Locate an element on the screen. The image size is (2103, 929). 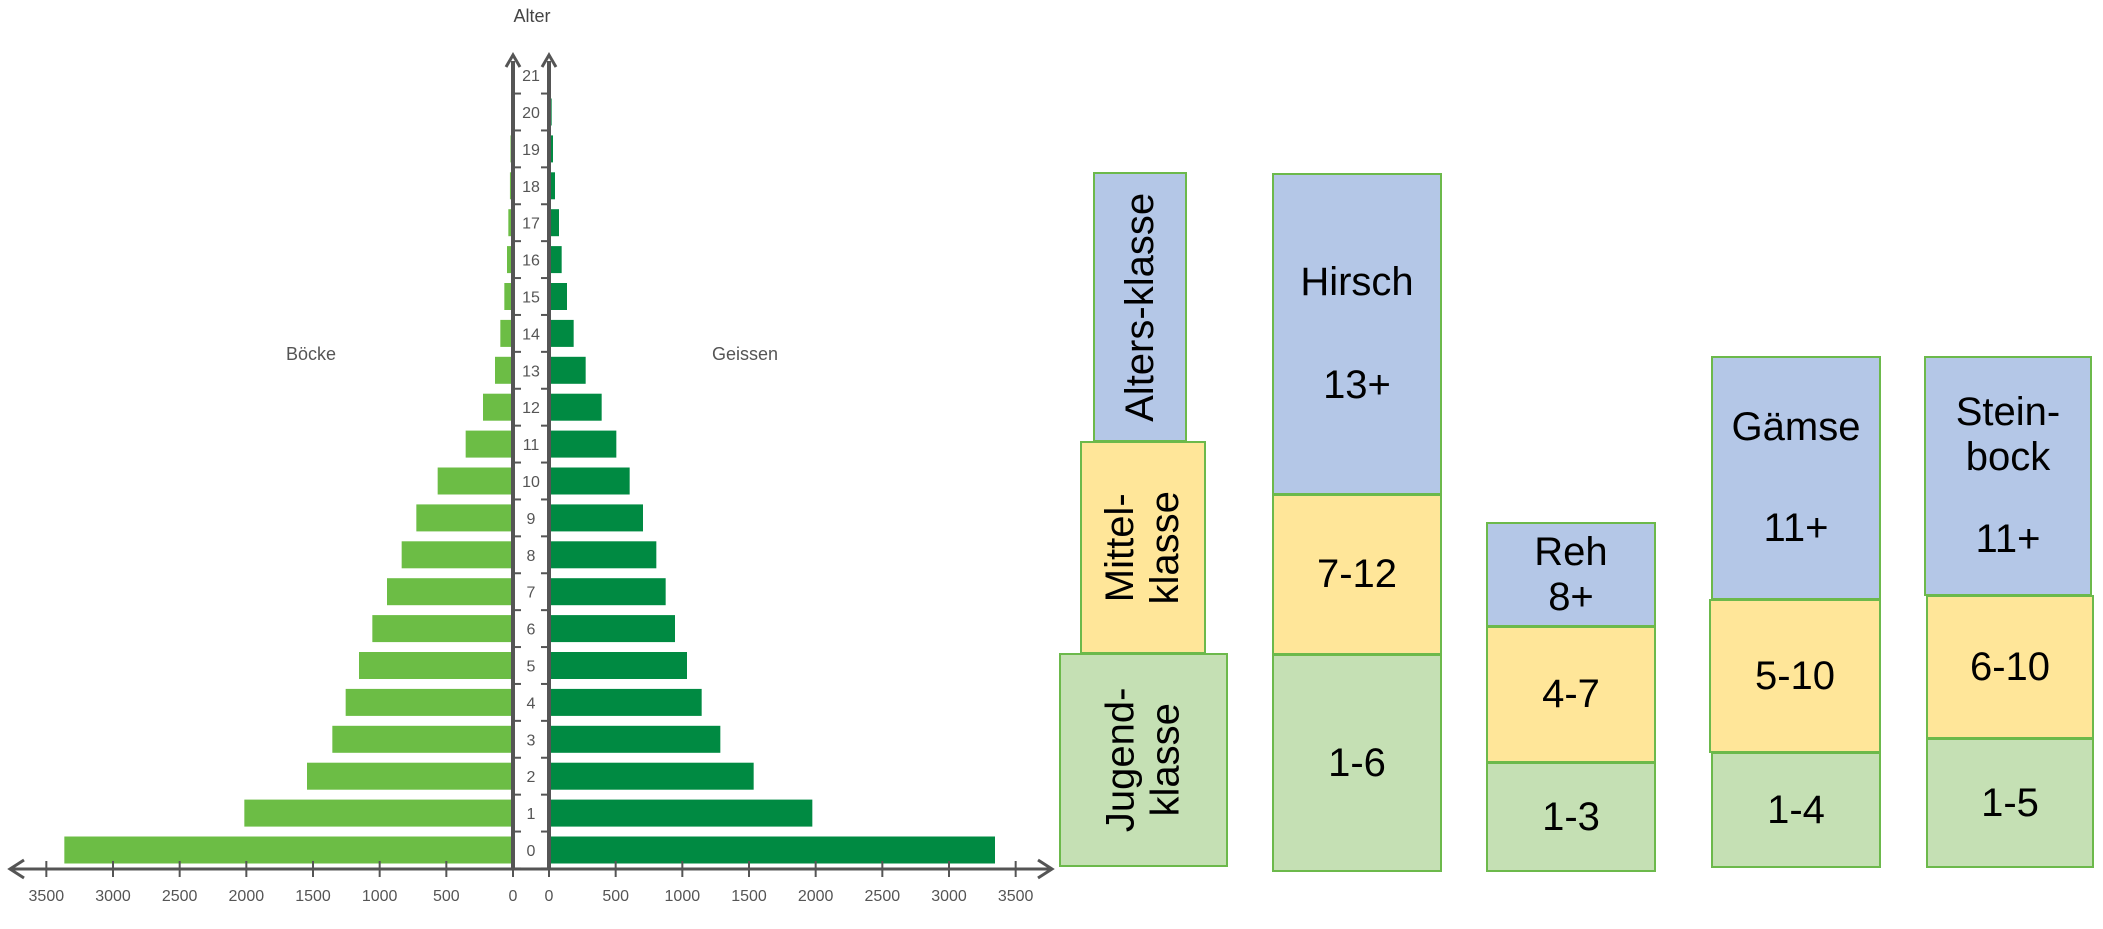
age-tick-label-2: 2 is located at coordinates (531, 777).